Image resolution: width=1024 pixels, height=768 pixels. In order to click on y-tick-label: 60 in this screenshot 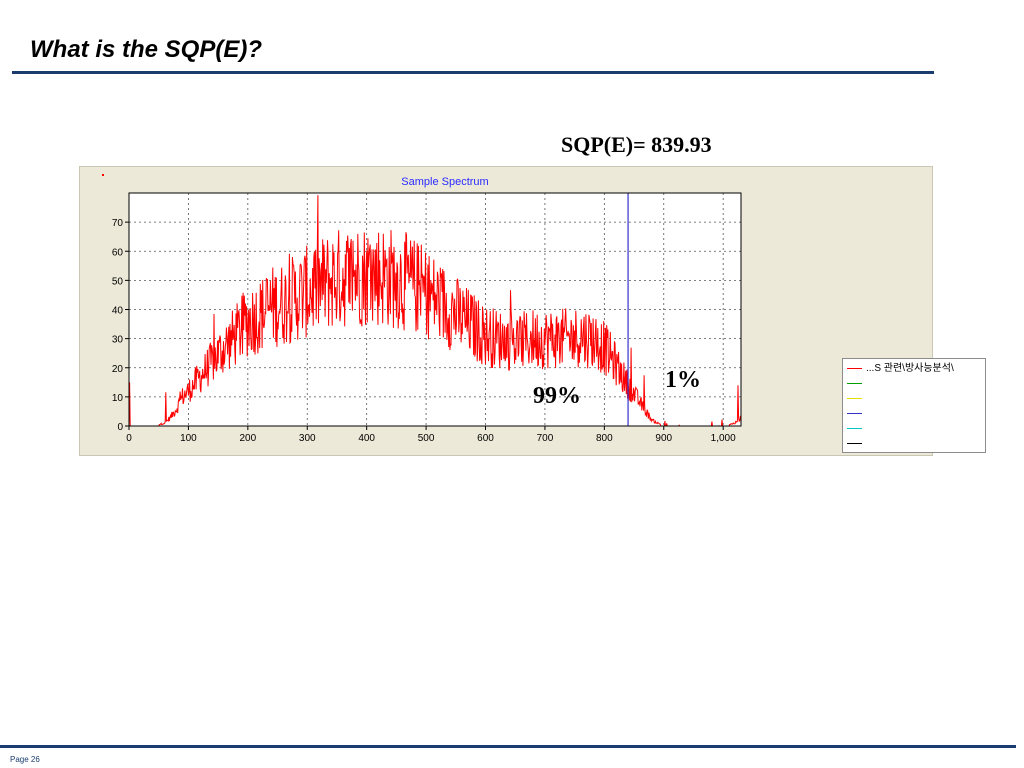, I will do `click(118, 252)`.